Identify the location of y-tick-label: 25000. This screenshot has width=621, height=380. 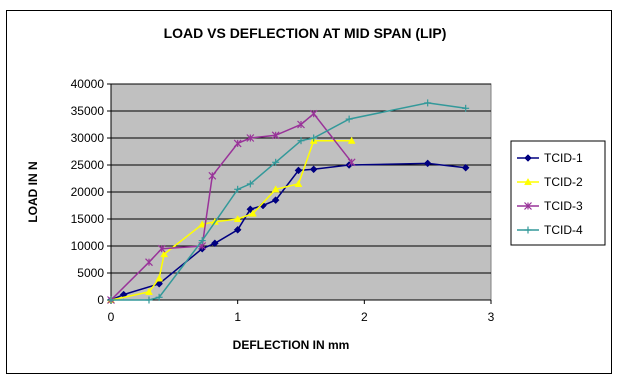
(88, 165).